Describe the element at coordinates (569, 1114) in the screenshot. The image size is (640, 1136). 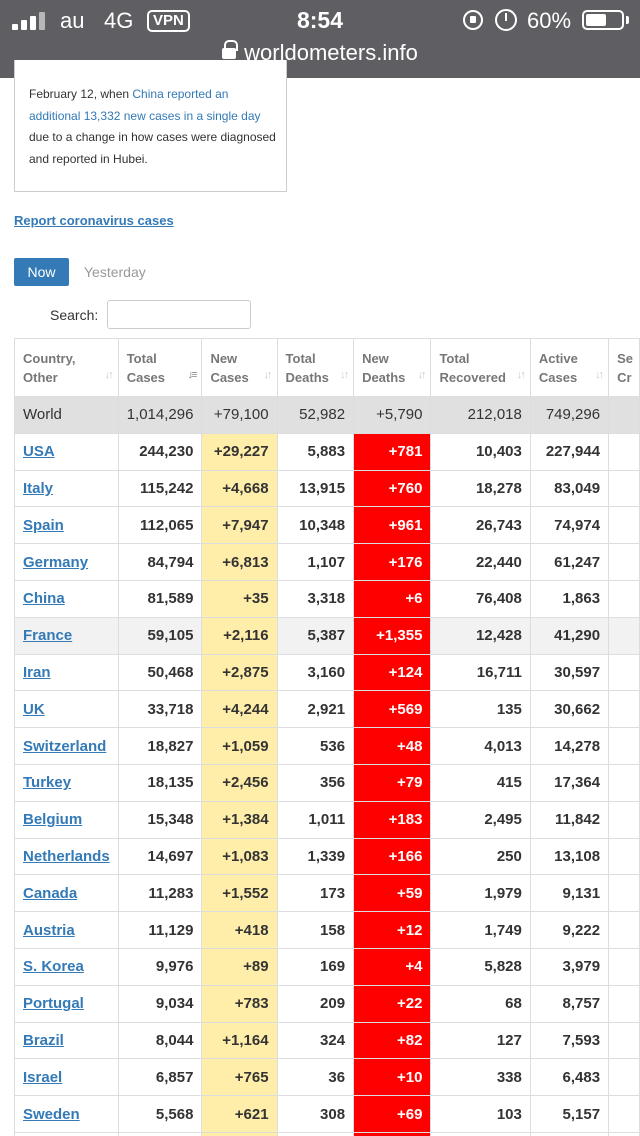
I see `cell-active-cases: 5,157` at that location.